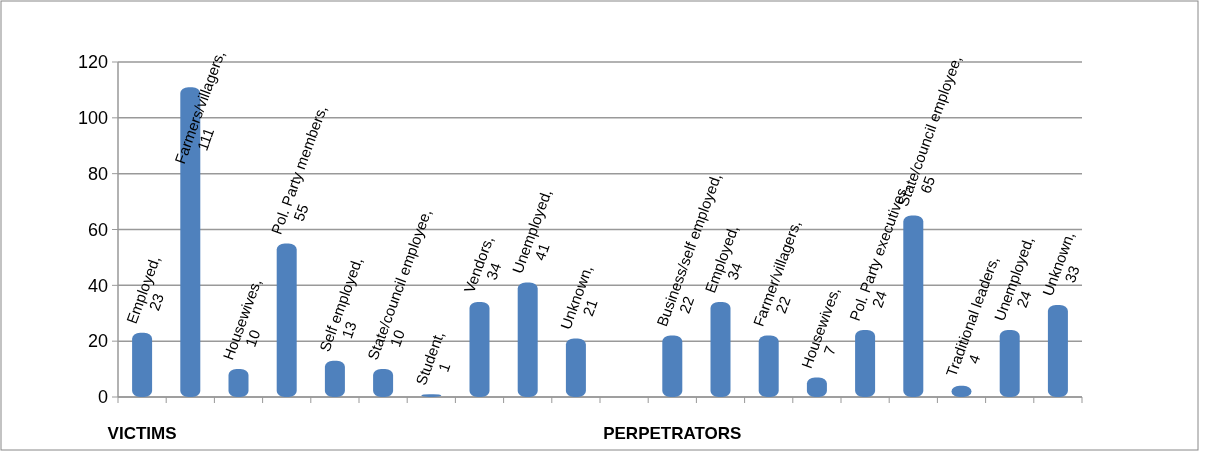 The height and width of the screenshot is (461, 1207). Describe the element at coordinates (97, 229) in the screenshot. I see `y-tick-label: 60` at that location.